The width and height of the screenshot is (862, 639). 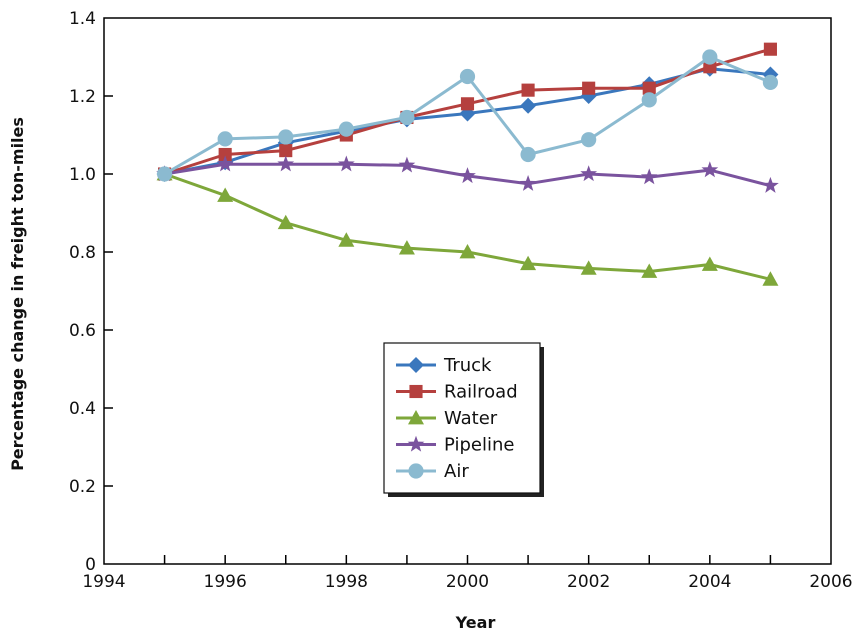 What do you see at coordinates (82, 19) in the screenshot?
I see `y-tick-label: 1.4` at bounding box center [82, 19].